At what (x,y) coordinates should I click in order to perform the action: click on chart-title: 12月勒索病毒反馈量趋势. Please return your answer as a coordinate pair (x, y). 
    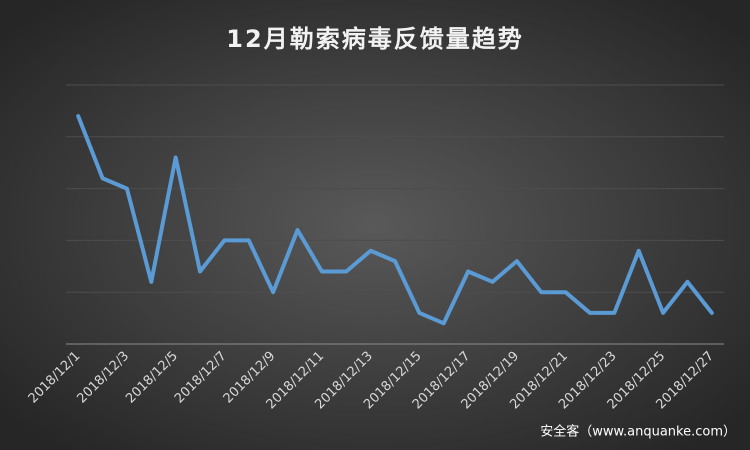
    Looking at the image, I should click on (374, 39).